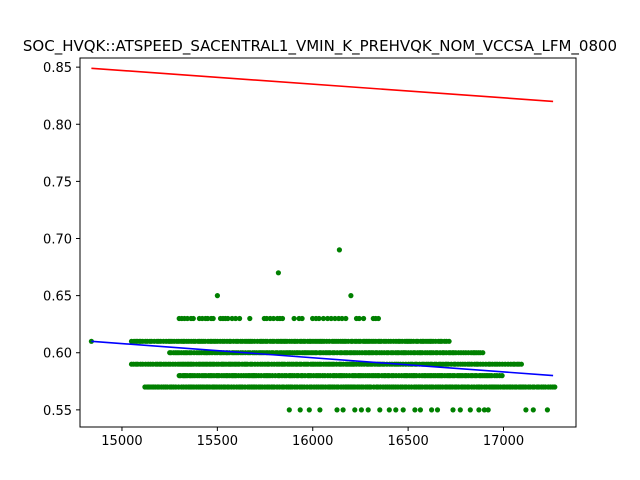 The height and width of the screenshot is (480, 640). I want to click on y-tick-label: 0.55, so click(57, 411).